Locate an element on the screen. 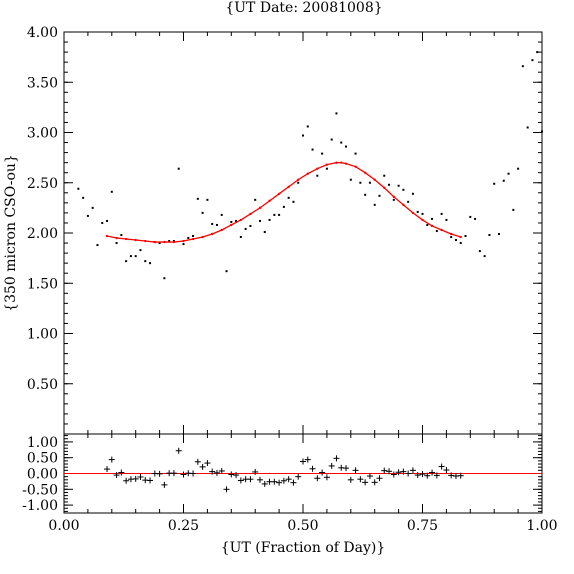 This screenshot has width=574, height=574. main-y-tick-label: 1.50 is located at coordinates (42, 284).